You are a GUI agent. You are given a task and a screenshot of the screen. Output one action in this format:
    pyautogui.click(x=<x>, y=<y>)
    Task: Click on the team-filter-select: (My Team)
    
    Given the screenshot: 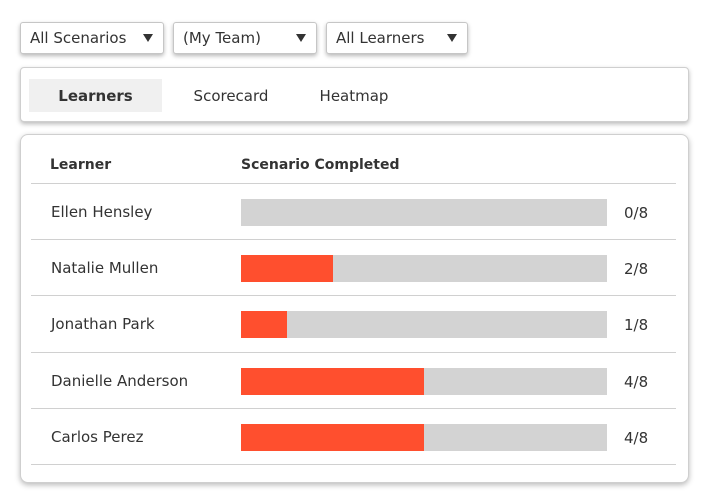 What is the action you would take?
    pyautogui.click(x=245, y=38)
    